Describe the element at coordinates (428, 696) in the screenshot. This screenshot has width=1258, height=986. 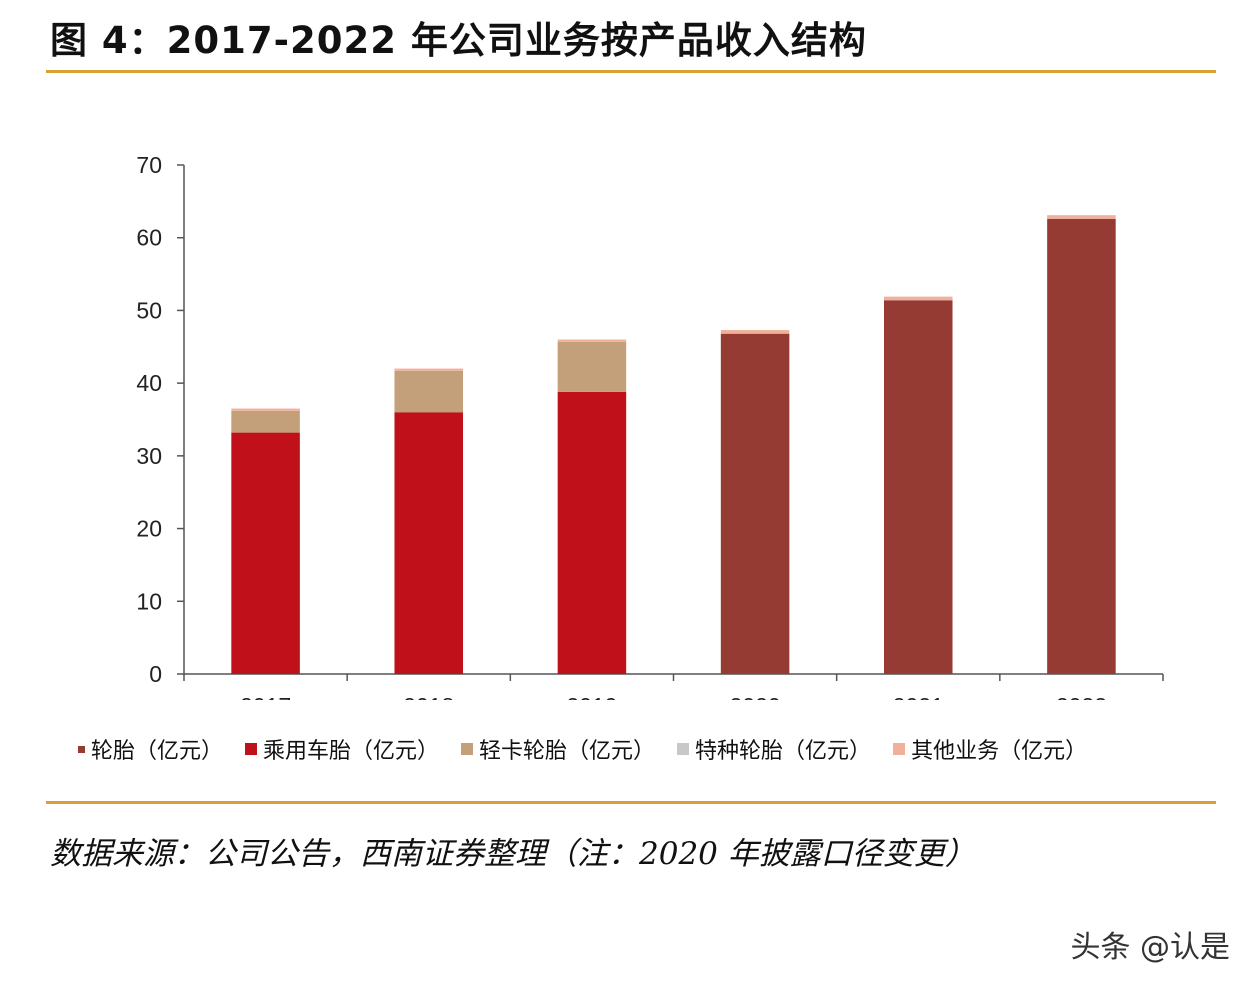
I see `x-tick-label: 2018` at that location.